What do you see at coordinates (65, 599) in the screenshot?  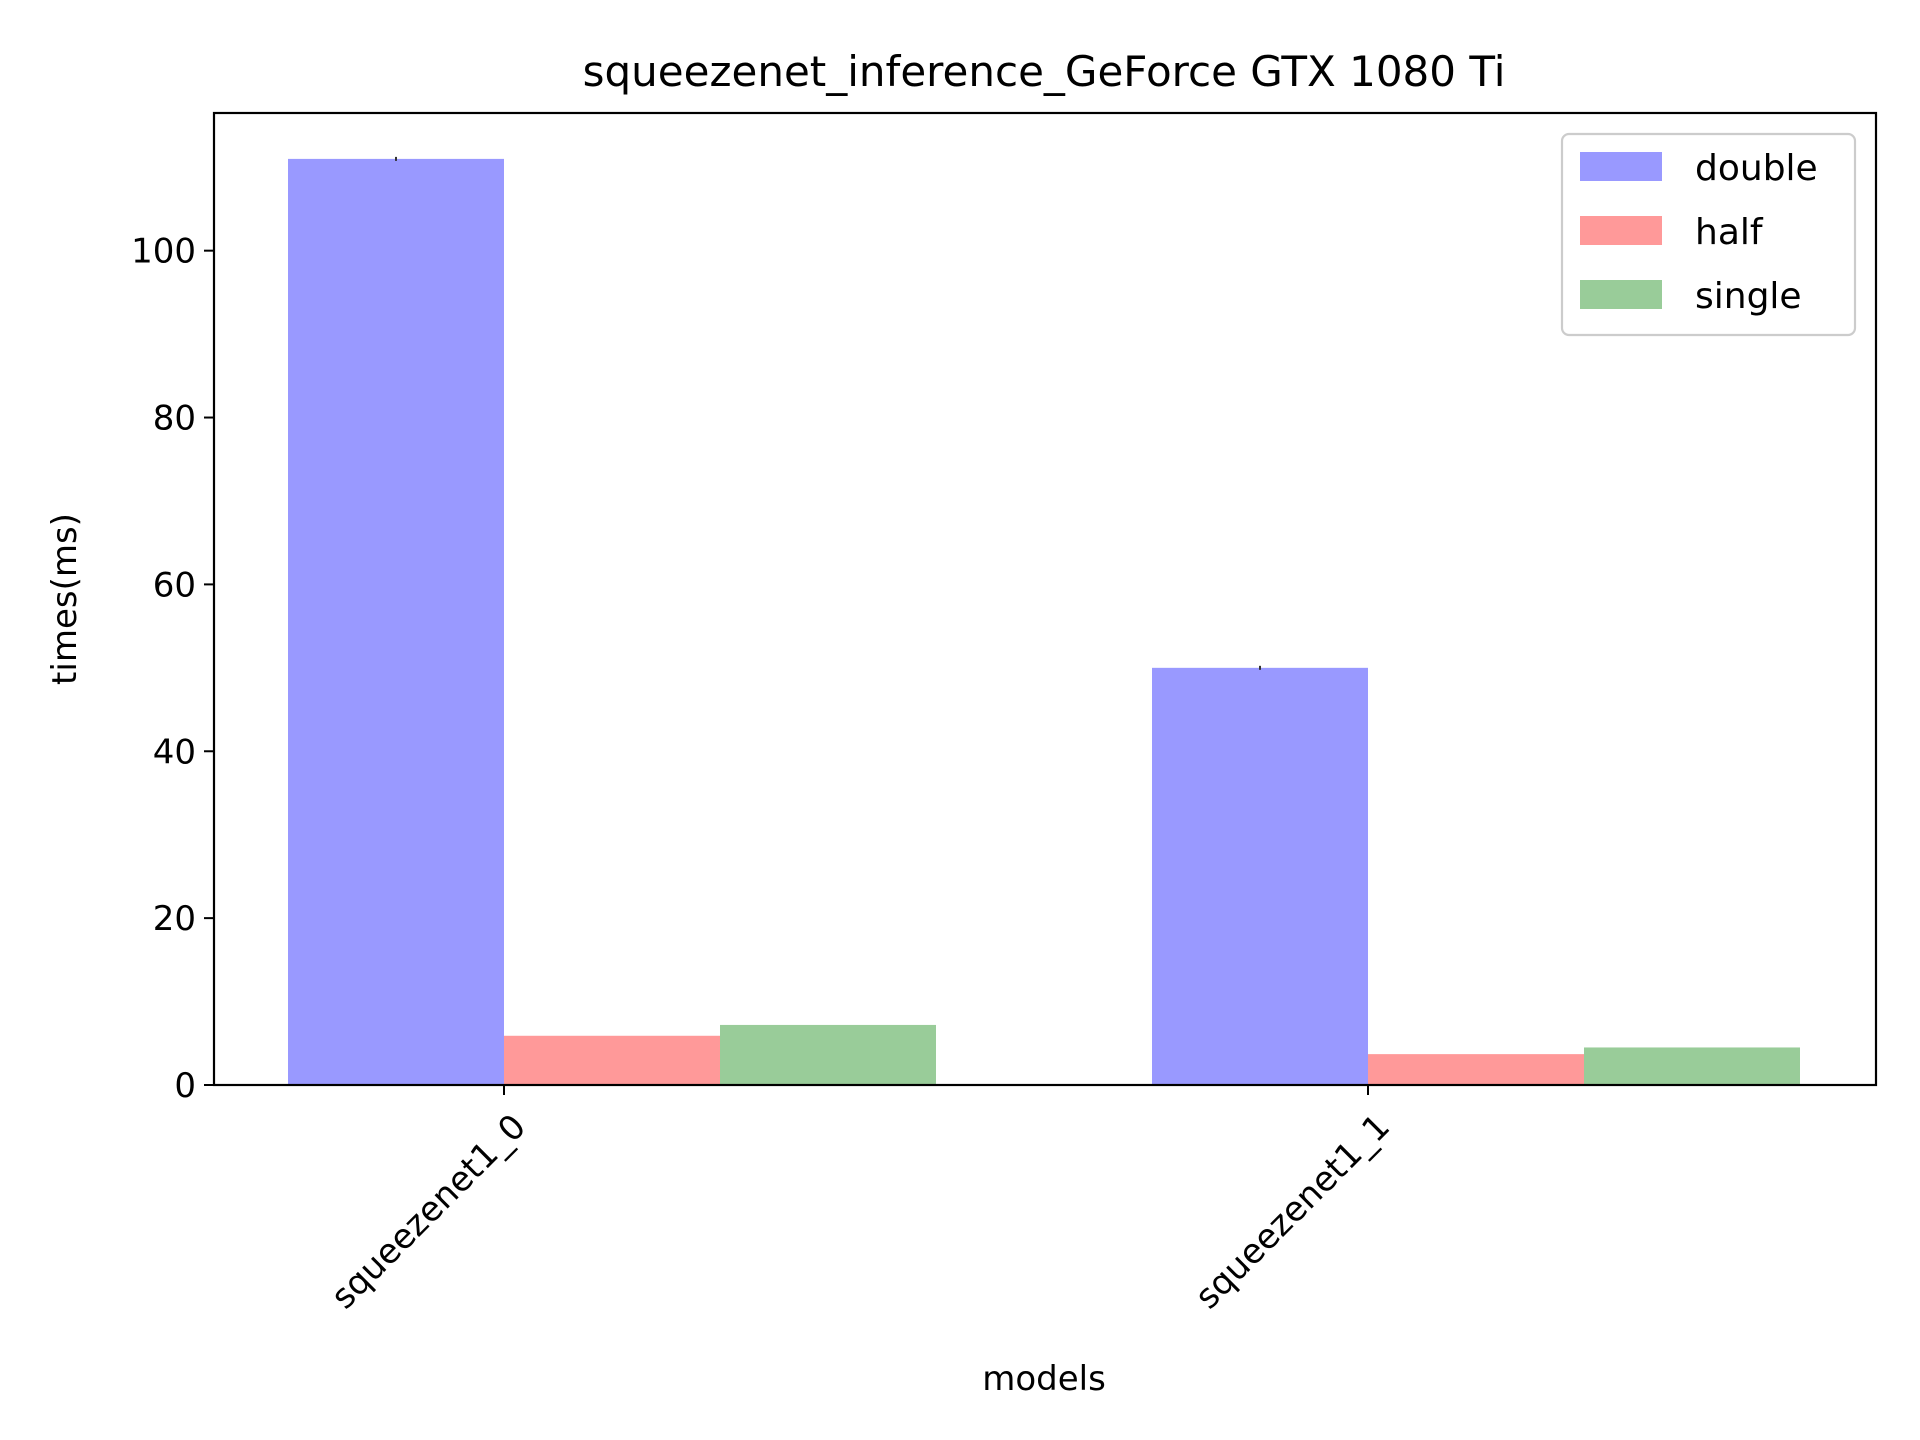 I see `y-axis-label: times(ms)` at bounding box center [65, 599].